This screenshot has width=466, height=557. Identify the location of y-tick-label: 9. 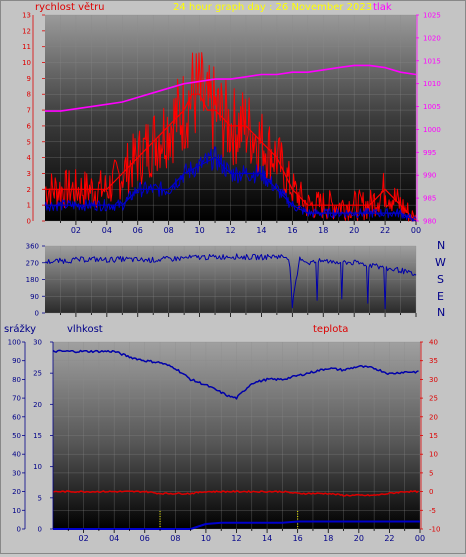
(29, 79).